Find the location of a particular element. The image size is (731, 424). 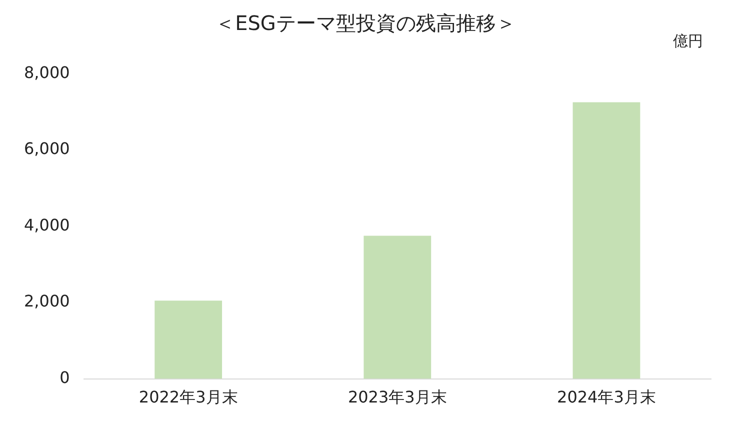

y-tick-label: 0 is located at coordinates (65, 377).